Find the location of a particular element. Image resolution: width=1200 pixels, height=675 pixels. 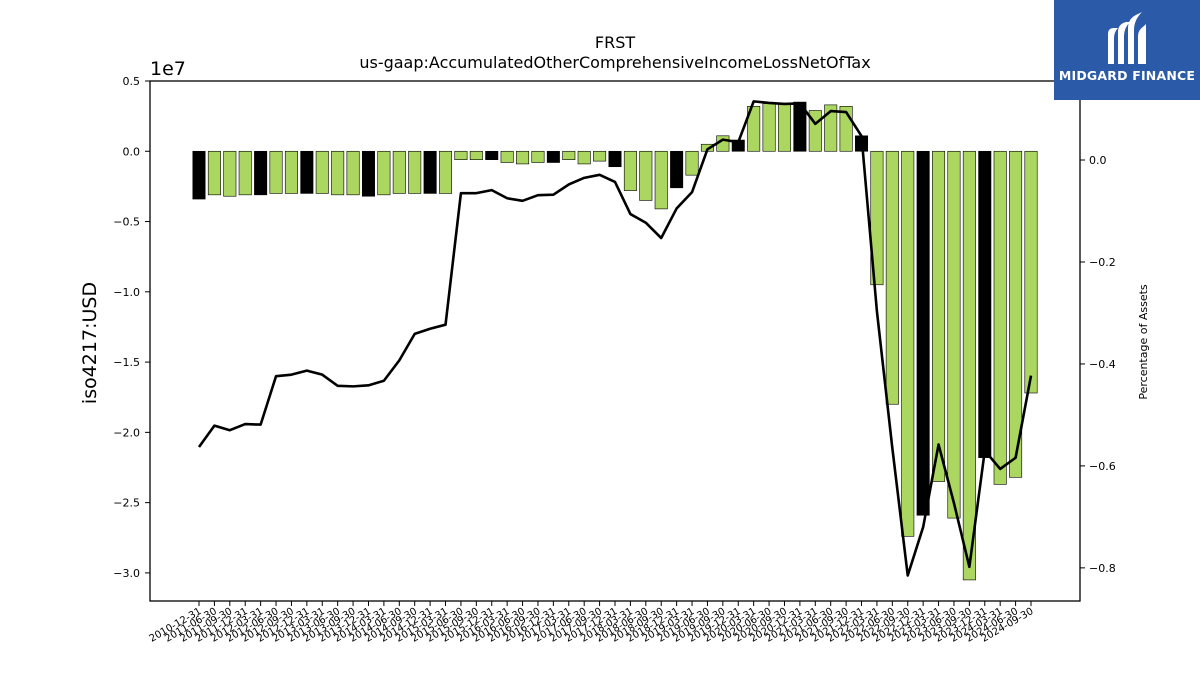

y2-tick-label: −0.4 is located at coordinates (1102, 364).